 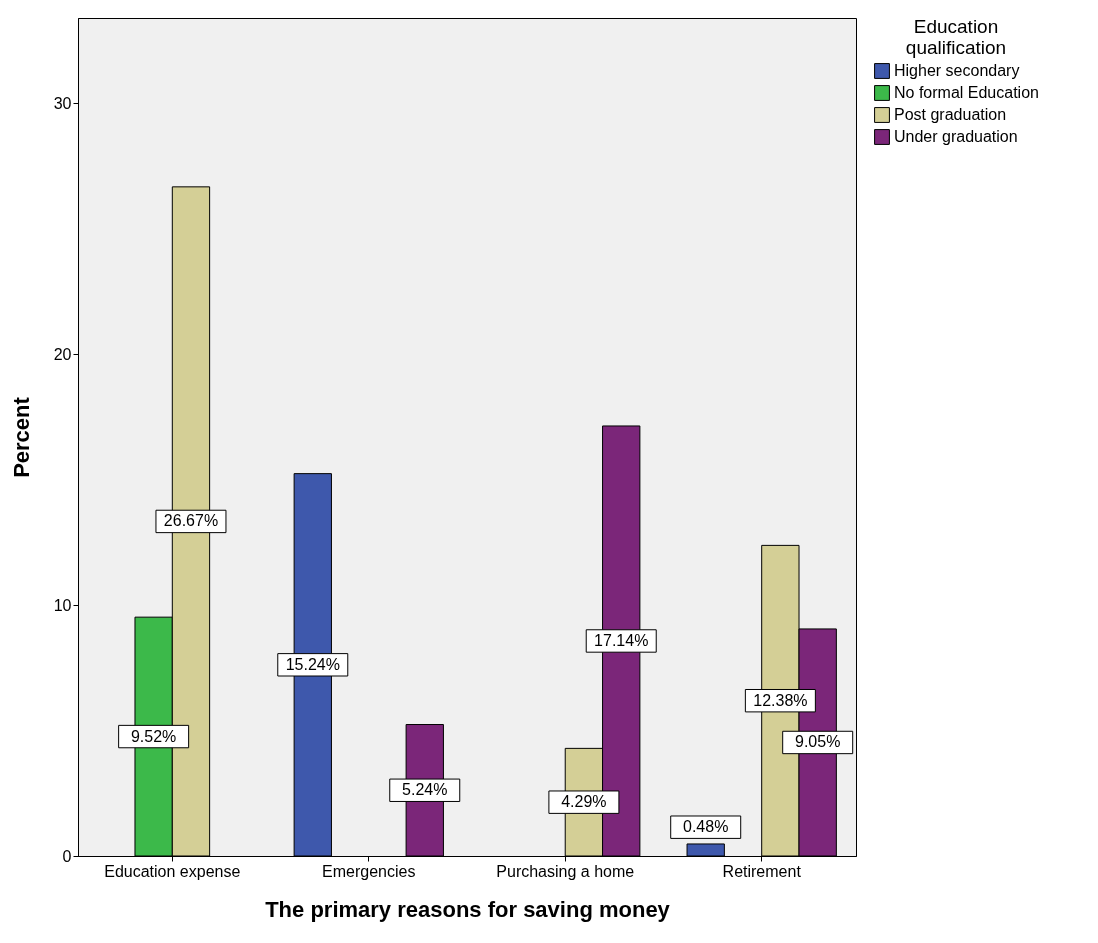 What do you see at coordinates (191, 521) in the screenshot?
I see `data-label: 26.67%` at bounding box center [191, 521].